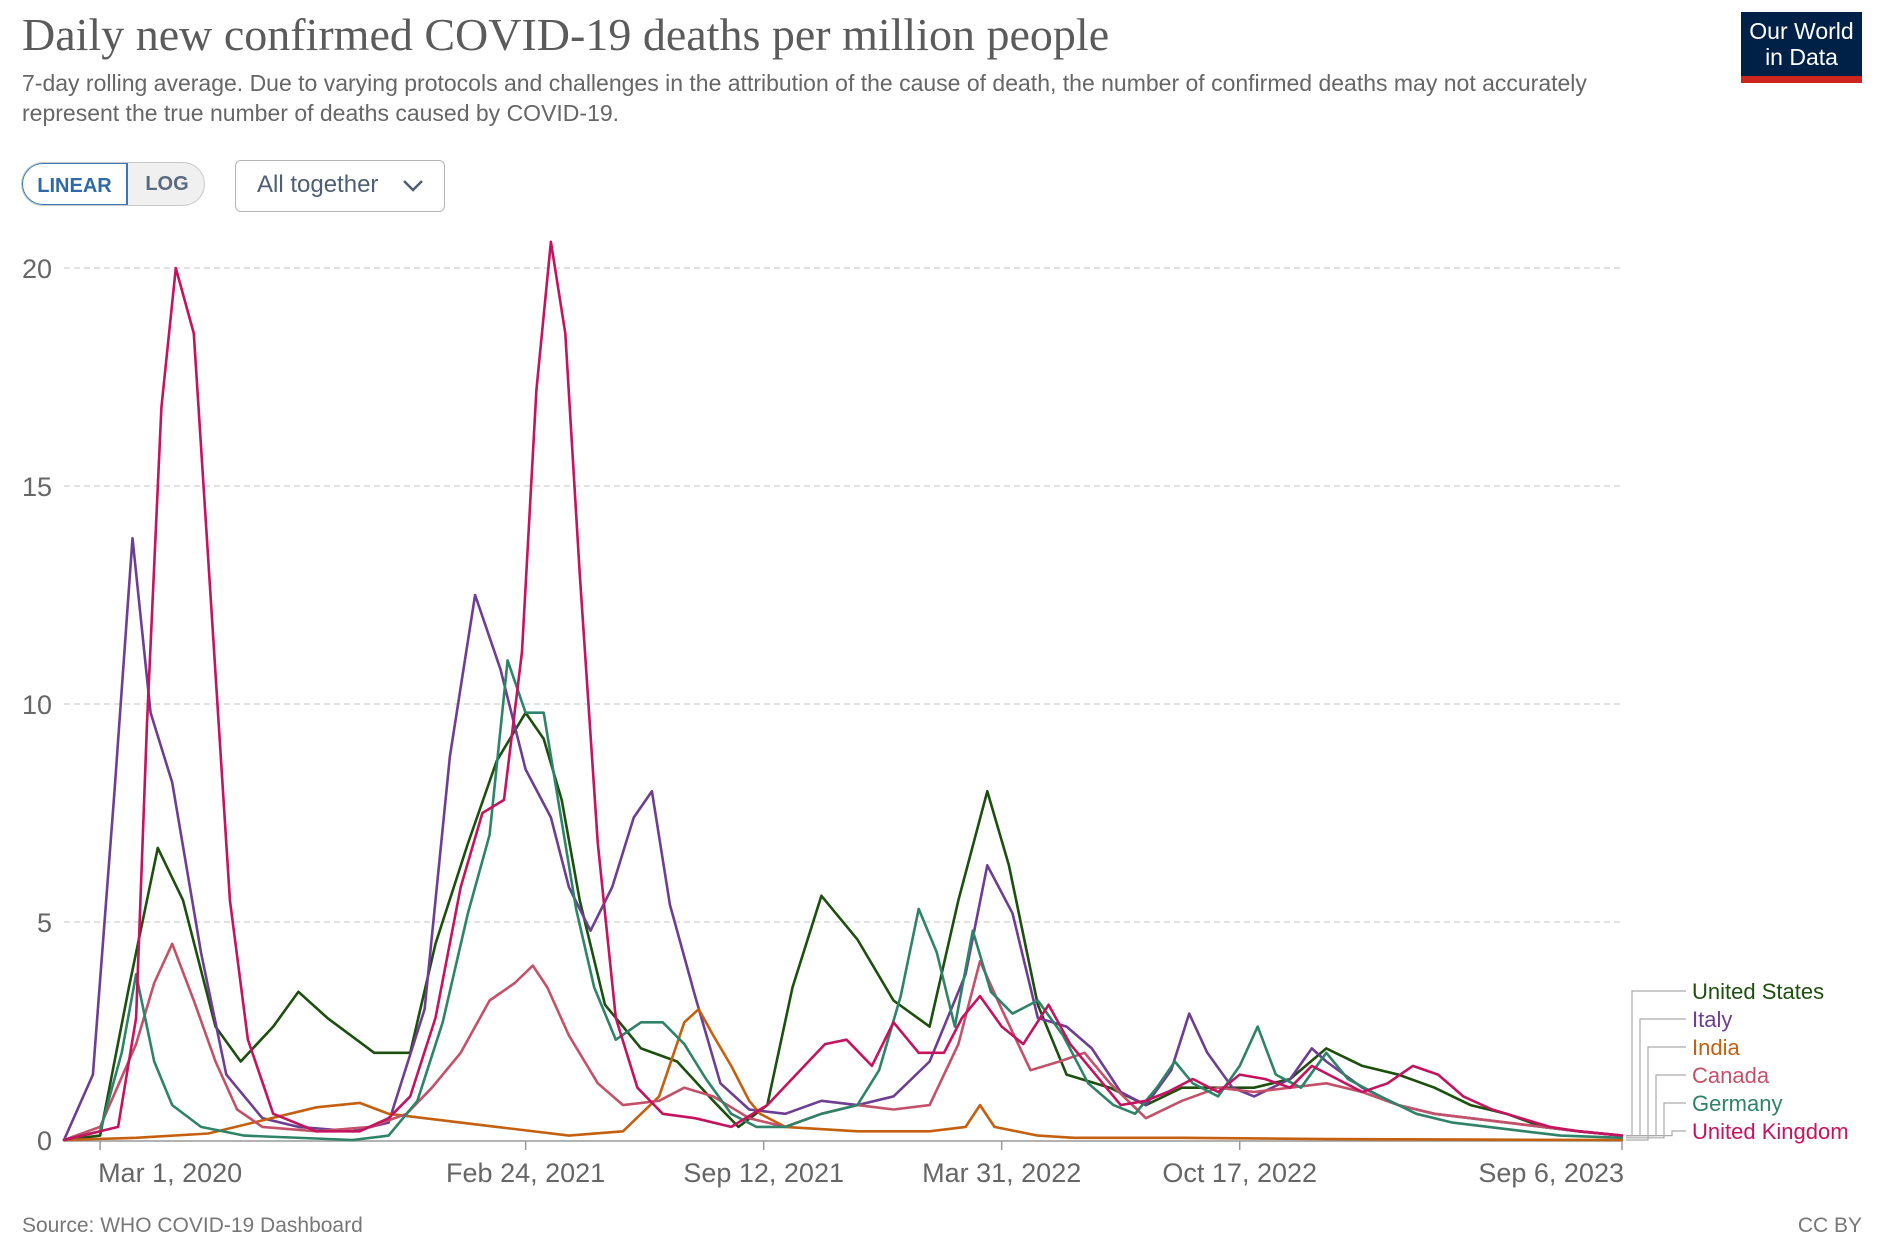 The height and width of the screenshot is (1242, 1882). I want to click on license-note: CC BY, so click(1829, 1225).